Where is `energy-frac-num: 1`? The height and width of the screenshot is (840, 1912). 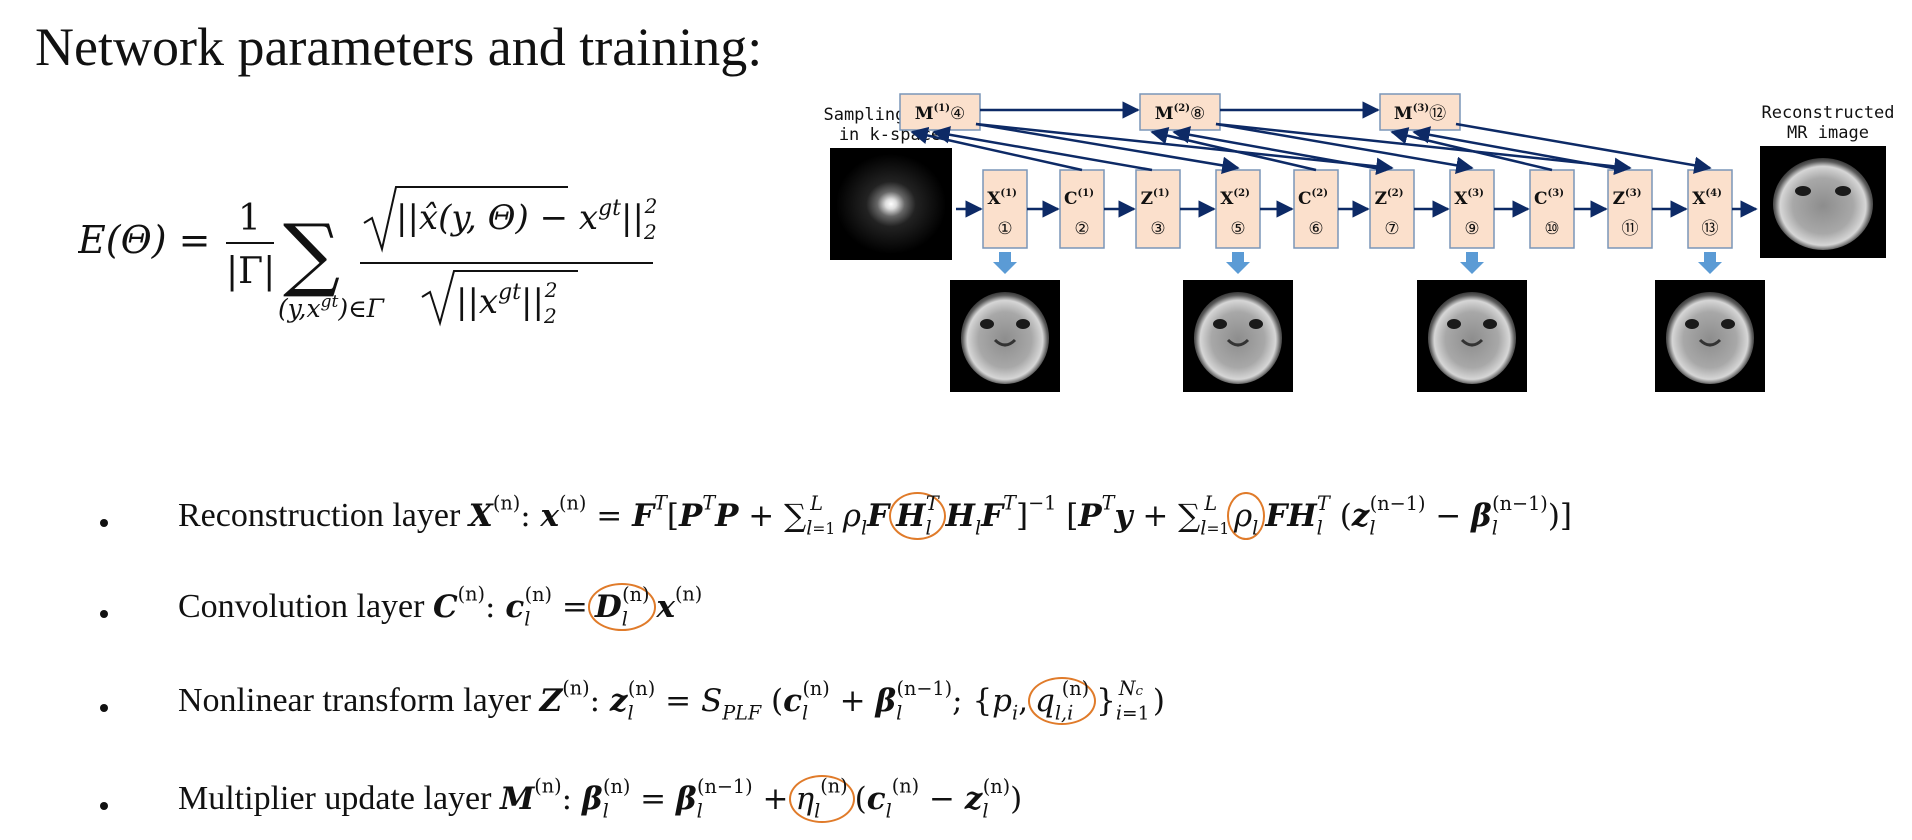
energy-frac-num: 1 is located at coordinates (249, 218).